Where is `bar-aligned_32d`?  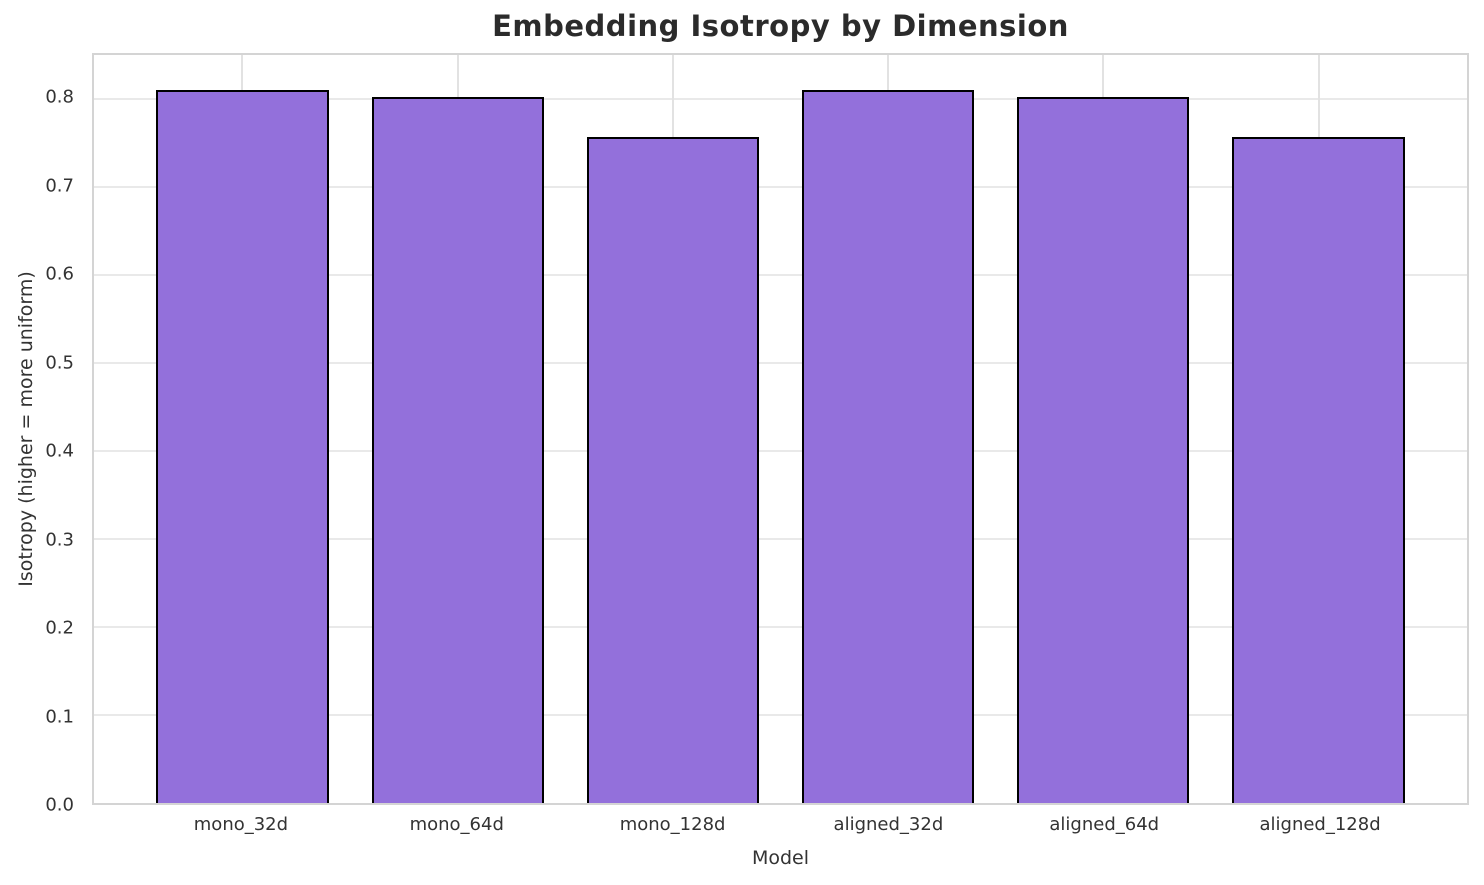
bar-aligned_32d is located at coordinates (888, 446).